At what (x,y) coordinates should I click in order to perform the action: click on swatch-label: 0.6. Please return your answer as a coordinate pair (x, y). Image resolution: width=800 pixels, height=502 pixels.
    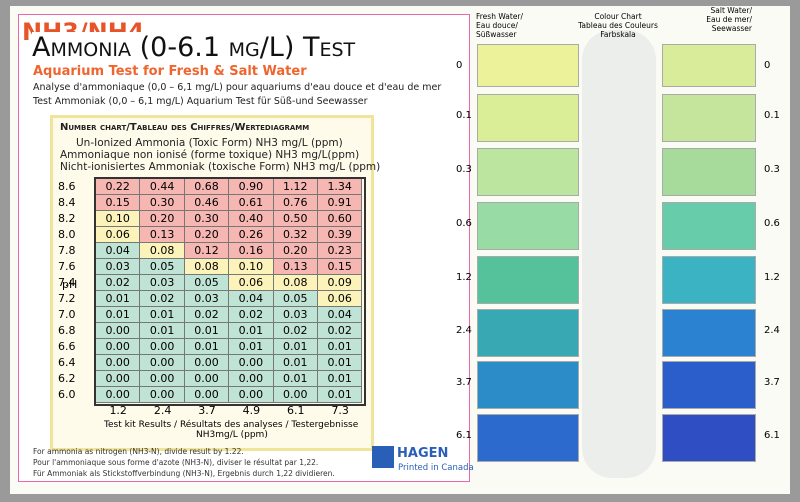
    Looking at the image, I should click on (772, 223).